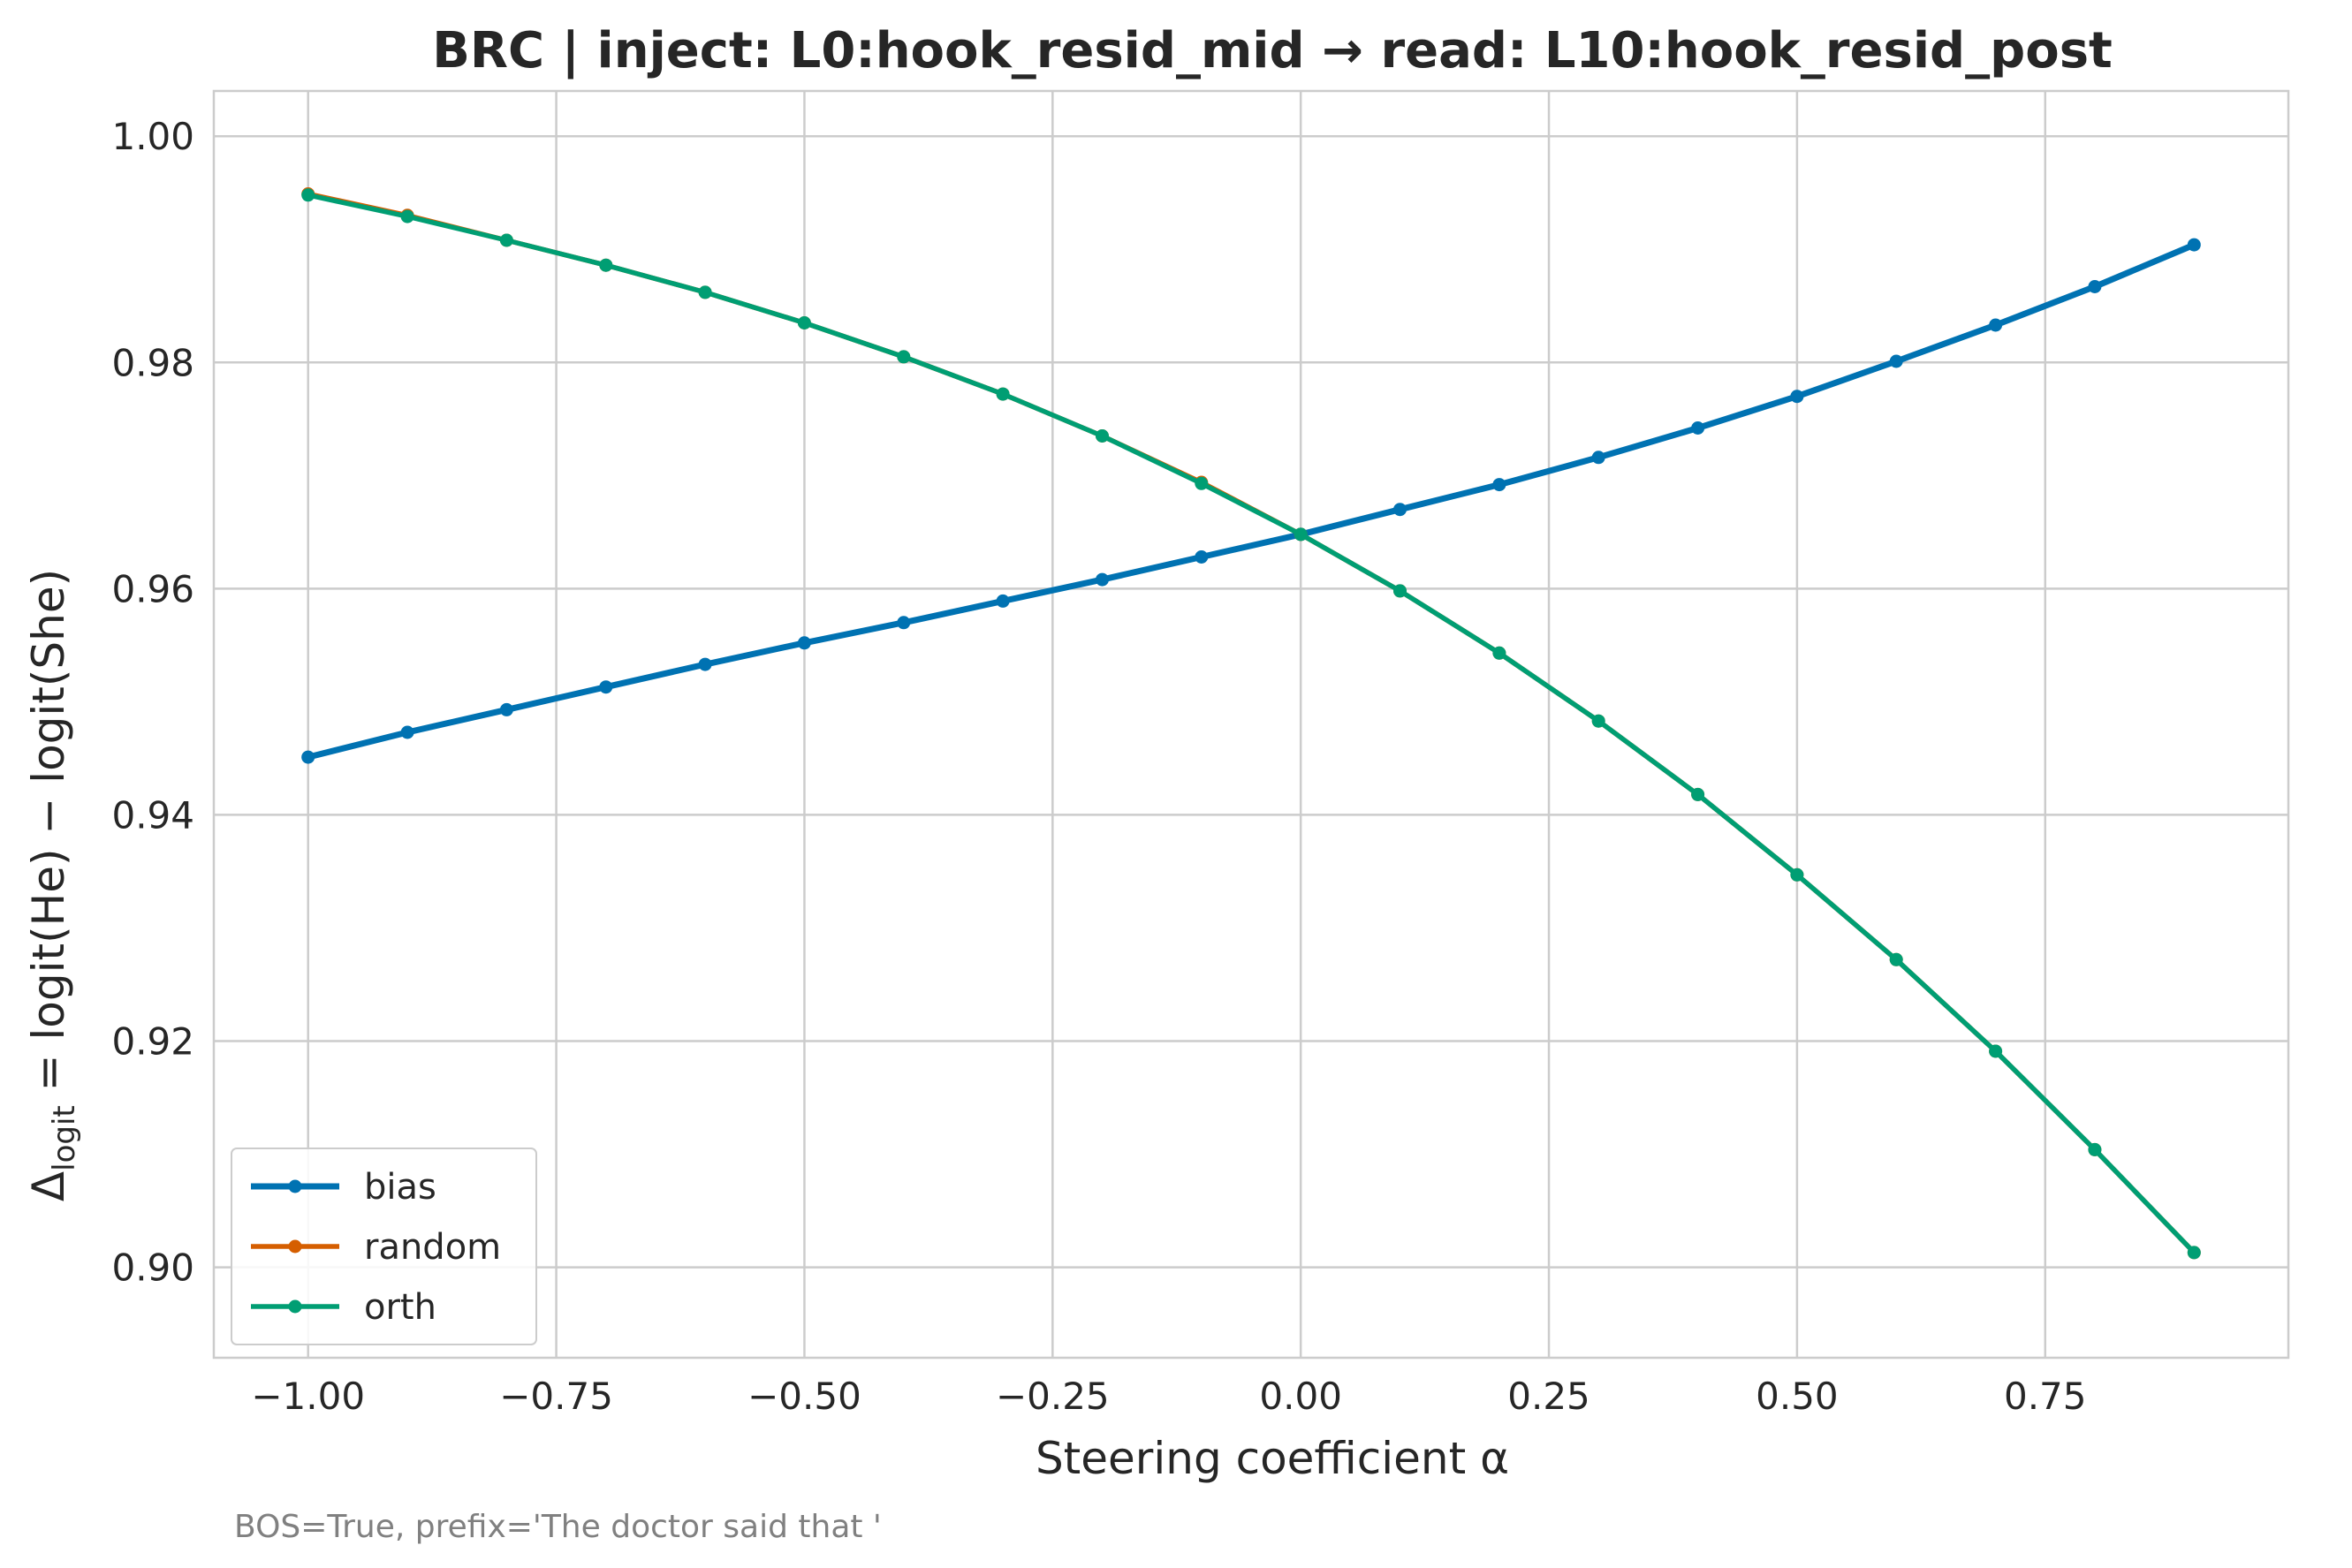  Describe the element at coordinates (48, 837) in the screenshot. I see `y-axis-label-suffix: = logit(He) − logit(She)` at that location.